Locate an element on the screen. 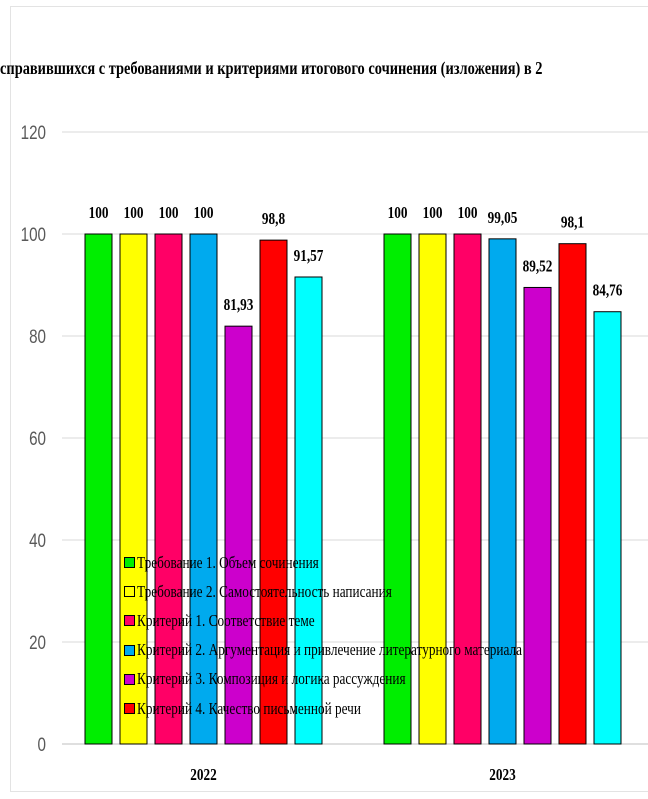 Image resolution: width=648 pixels, height=799 pixels. data-label: 91,57 is located at coordinates (309, 255).